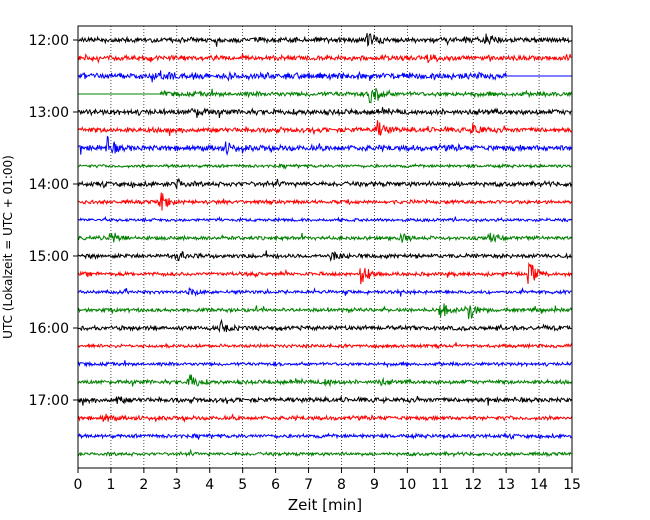 Image resolution: width=650 pixels, height=520 pixels. What do you see at coordinates (8, 247) in the screenshot?
I see `y-axis-label: UTC (Lokalzeit = UTC + 01:00)` at bounding box center [8, 247].